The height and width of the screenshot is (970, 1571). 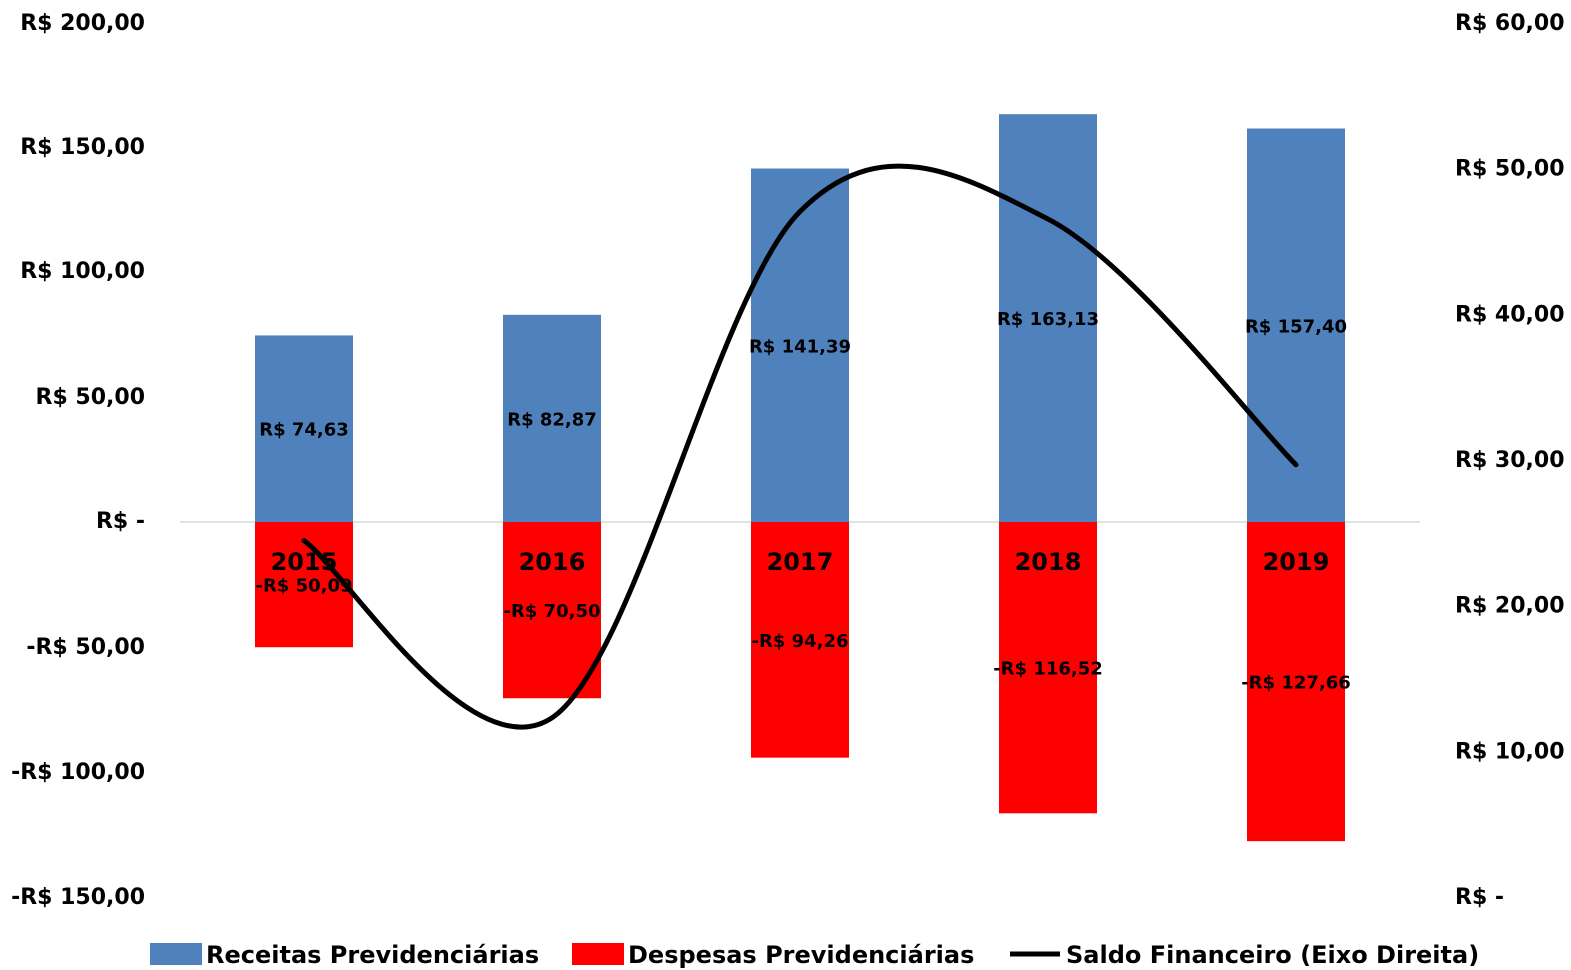 What do you see at coordinates (82, 147) in the screenshot?
I see `left-tick-label: R$ 150,00` at bounding box center [82, 147].